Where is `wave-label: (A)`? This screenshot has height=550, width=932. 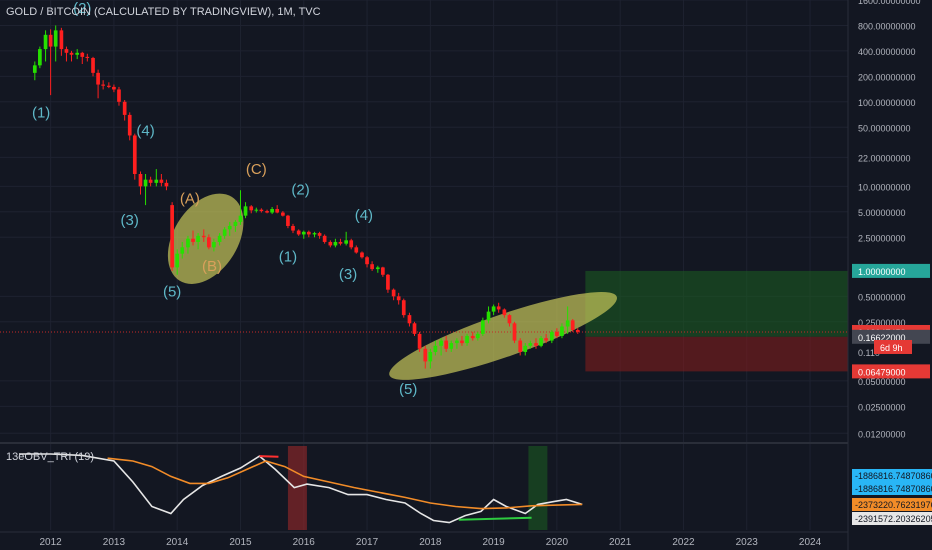 wave-label: (A) is located at coordinates (190, 198).